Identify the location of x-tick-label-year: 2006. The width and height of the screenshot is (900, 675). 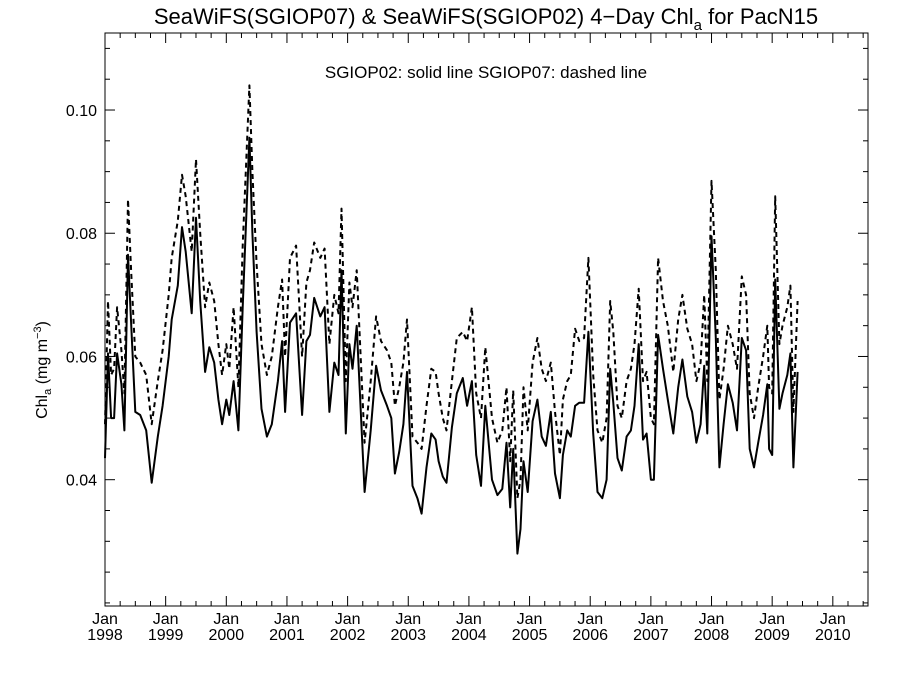
(590, 635).